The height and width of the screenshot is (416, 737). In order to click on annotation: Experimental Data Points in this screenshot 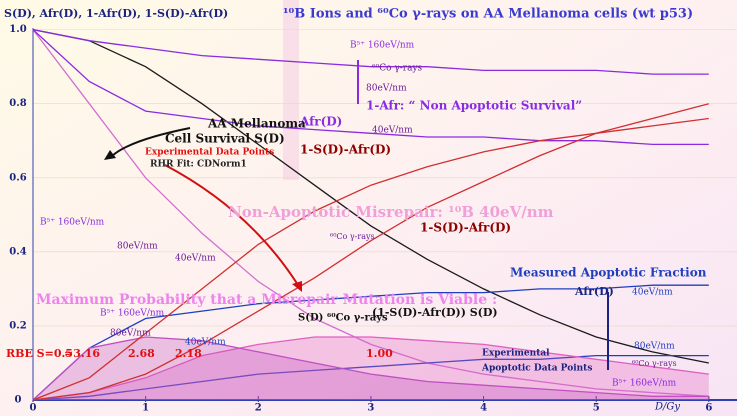, I will do `click(209, 153)`.